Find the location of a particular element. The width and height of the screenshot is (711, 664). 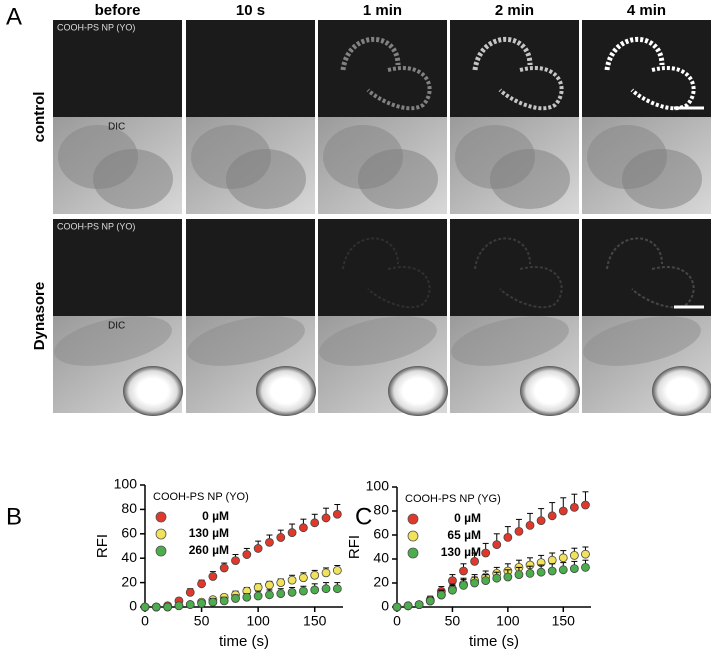

channel-label: COOH-PS NP (YO) is located at coordinates (96, 226).